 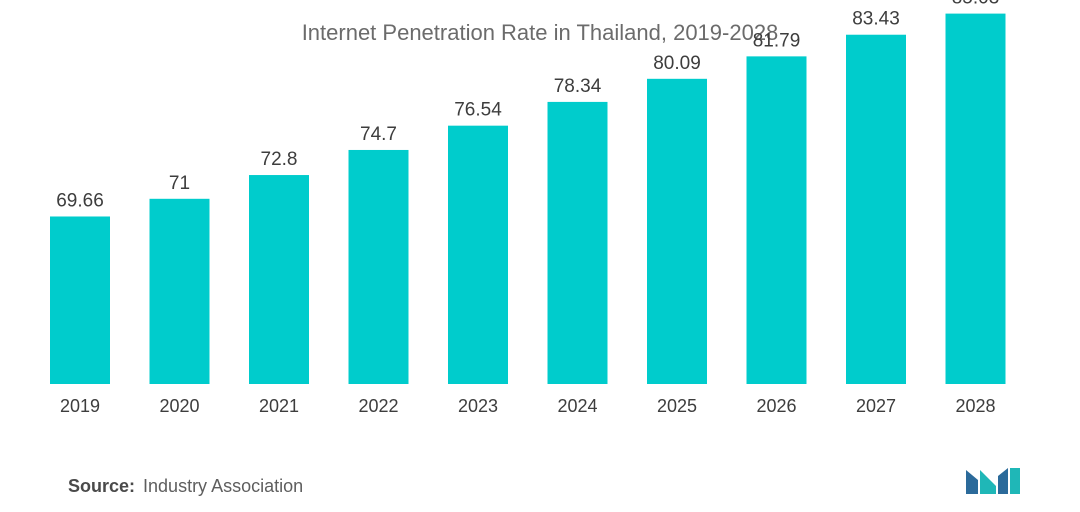 What do you see at coordinates (378, 406) in the screenshot?
I see `x-tick-label-2022: 2022` at bounding box center [378, 406].